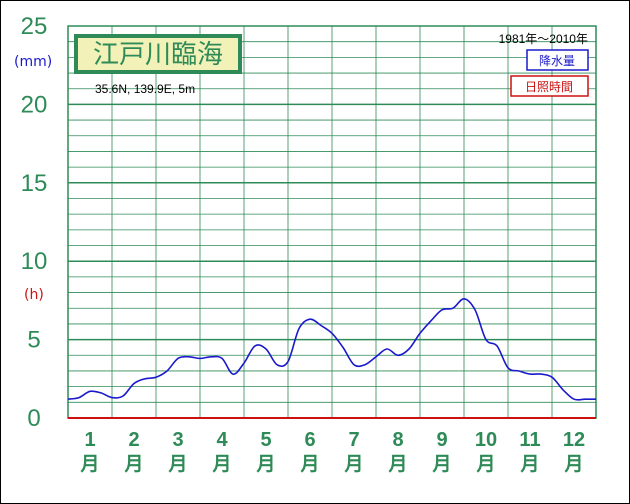 The image size is (630, 504). What do you see at coordinates (486, 440) in the screenshot?
I see `x-tick-label: 10` at bounding box center [486, 440].